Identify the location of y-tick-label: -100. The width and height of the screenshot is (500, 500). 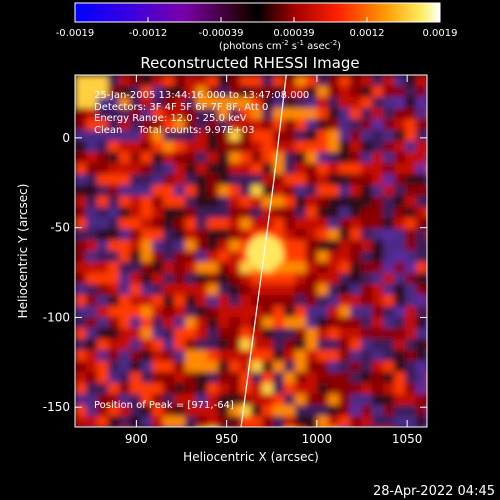
(56, 317).